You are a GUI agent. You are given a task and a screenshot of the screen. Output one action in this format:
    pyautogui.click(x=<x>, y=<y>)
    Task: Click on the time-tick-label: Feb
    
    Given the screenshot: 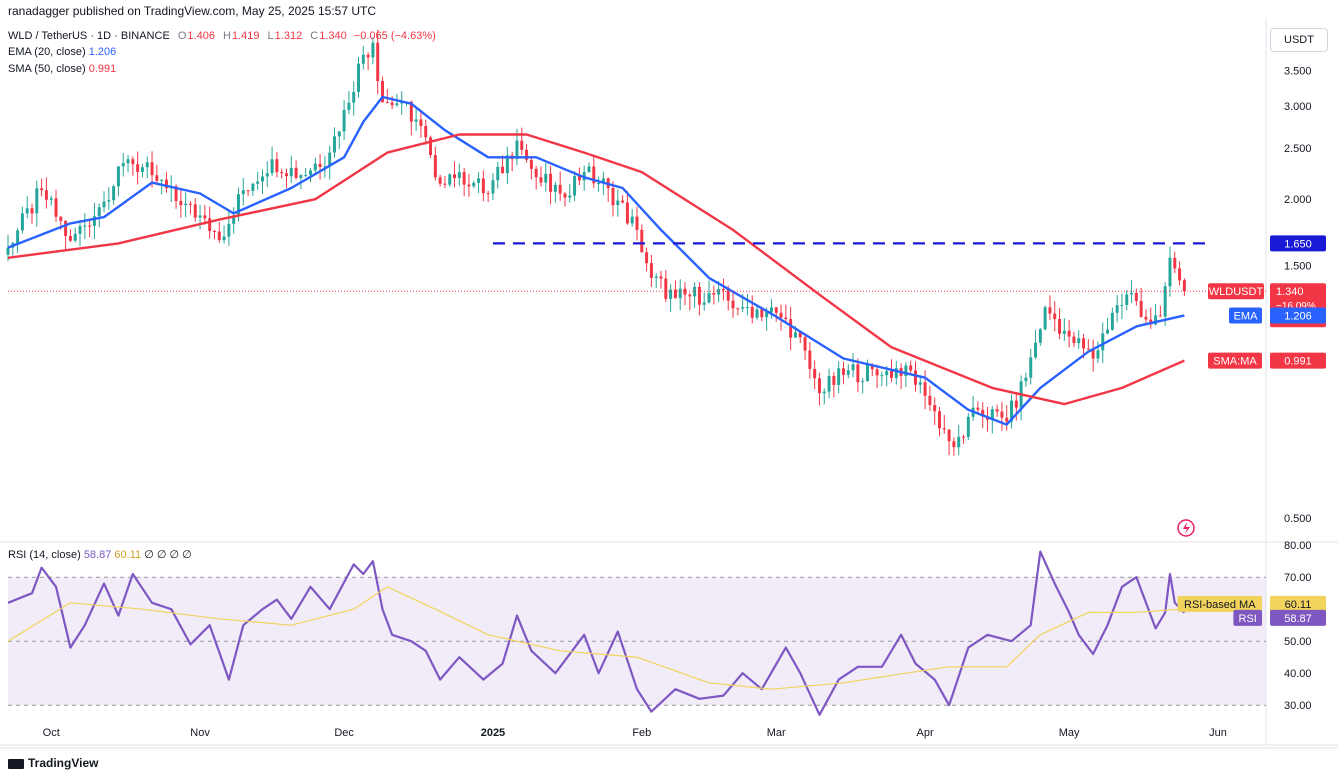 What is the action you would take?
    pyautogui.click(x=641, y=733)
    